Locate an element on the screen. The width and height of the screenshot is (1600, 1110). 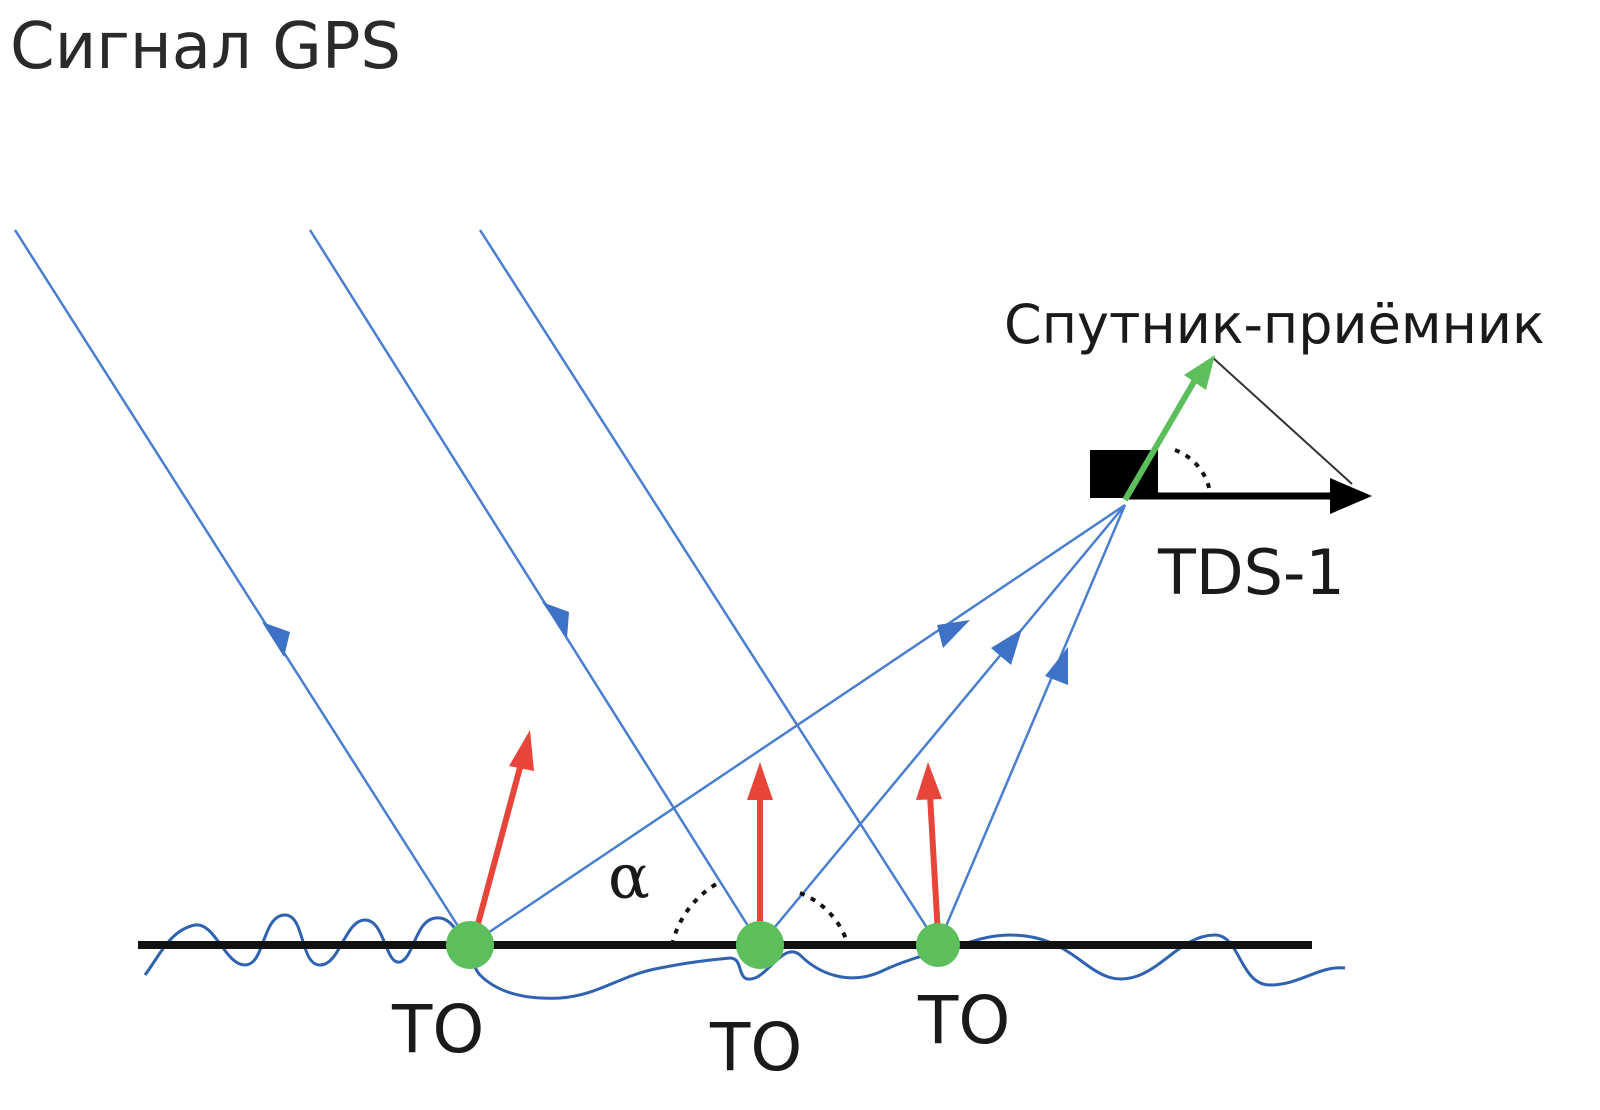
satellite-pointing-line is located at coordinates (1282, 420).